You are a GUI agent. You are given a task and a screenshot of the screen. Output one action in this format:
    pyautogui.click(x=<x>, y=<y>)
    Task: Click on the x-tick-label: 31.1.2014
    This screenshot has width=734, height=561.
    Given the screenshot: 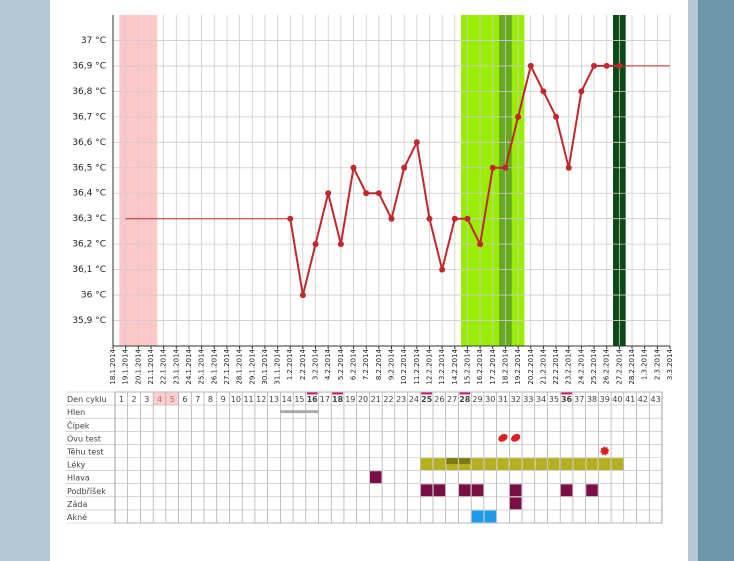 What is the action you would take?
    pyautogui.click(x=278, y=366)
    